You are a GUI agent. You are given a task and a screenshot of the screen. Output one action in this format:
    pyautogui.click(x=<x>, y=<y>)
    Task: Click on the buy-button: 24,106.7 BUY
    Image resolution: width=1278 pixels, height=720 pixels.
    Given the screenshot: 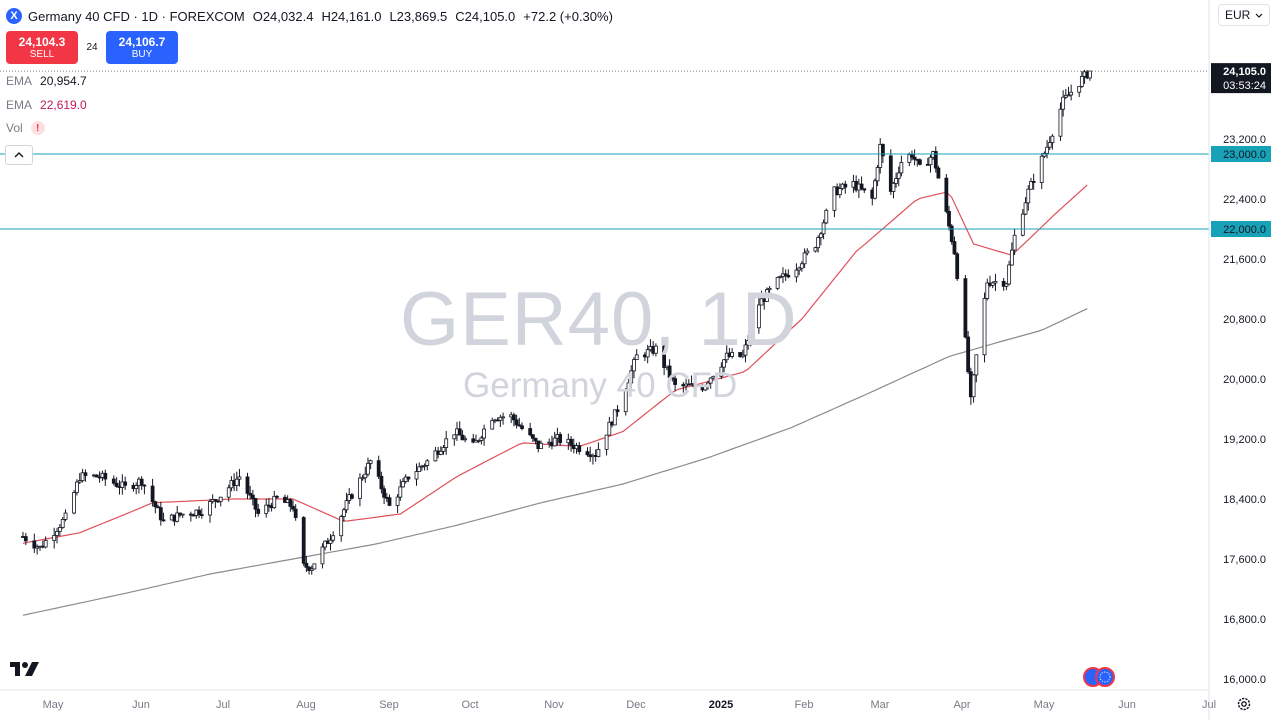 What is the action you would take?
    pyautogui.click(x=142, y=47)
    